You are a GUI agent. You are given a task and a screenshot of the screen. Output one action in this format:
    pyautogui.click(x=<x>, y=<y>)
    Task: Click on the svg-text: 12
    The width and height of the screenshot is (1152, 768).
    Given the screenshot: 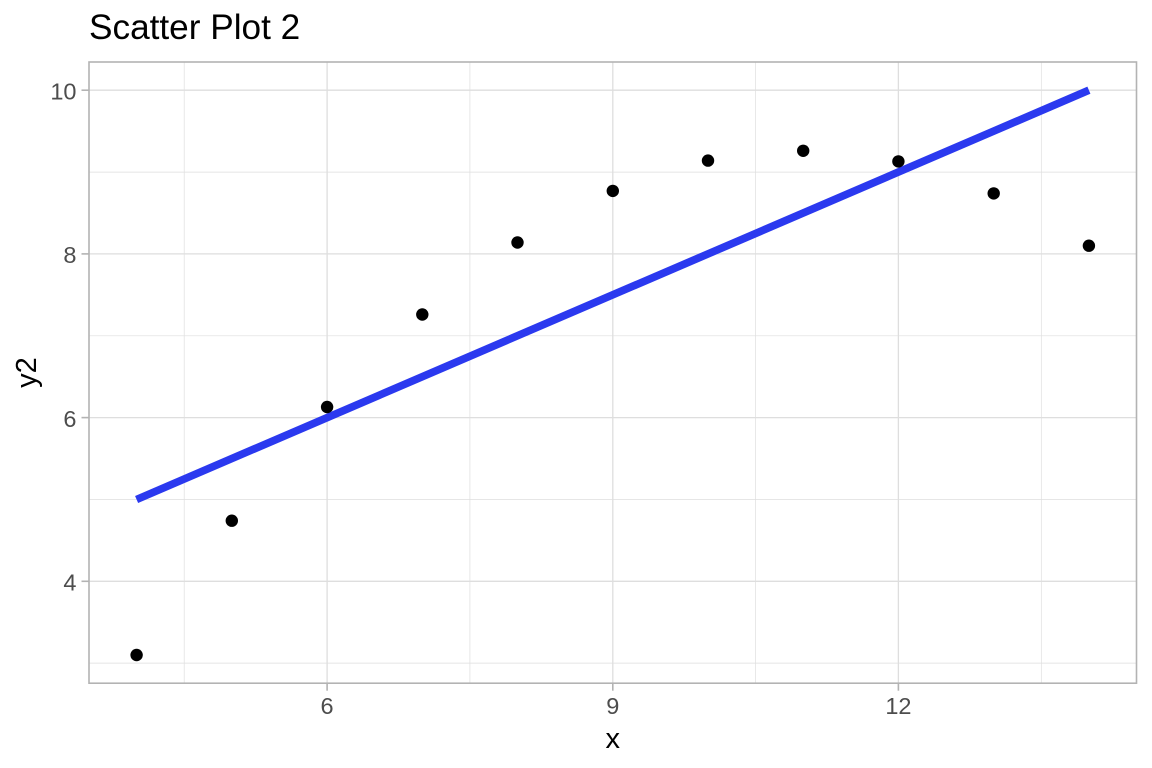 What is the action you would take?
    pyautogui.click(x=898, y=706)
    